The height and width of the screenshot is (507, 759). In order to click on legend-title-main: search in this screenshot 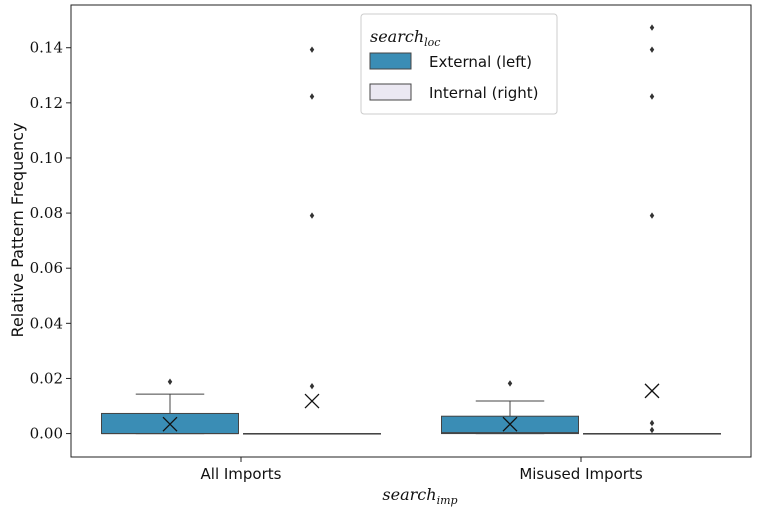, I will do `click(397, 36)`.